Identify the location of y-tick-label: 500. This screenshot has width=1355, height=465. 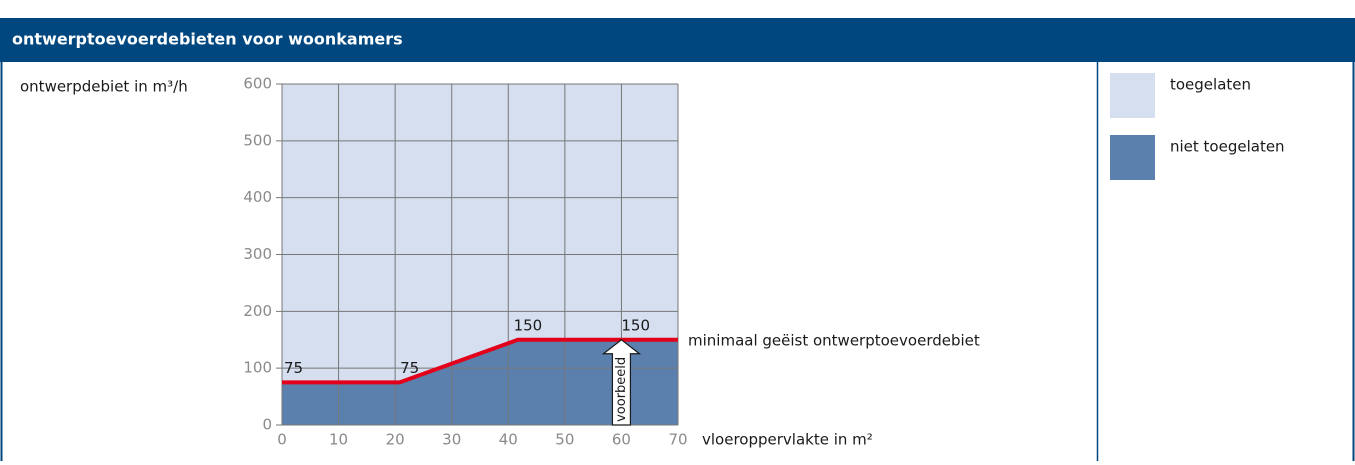
(257, 140).